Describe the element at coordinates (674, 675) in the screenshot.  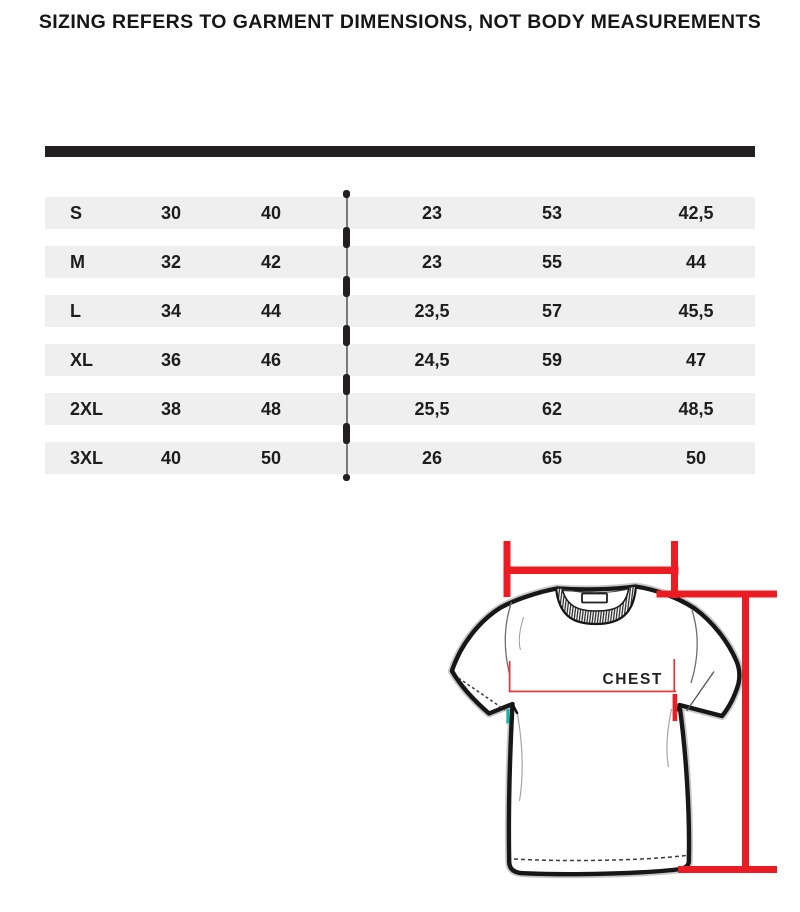
I see `chest-right-guide` at that location.